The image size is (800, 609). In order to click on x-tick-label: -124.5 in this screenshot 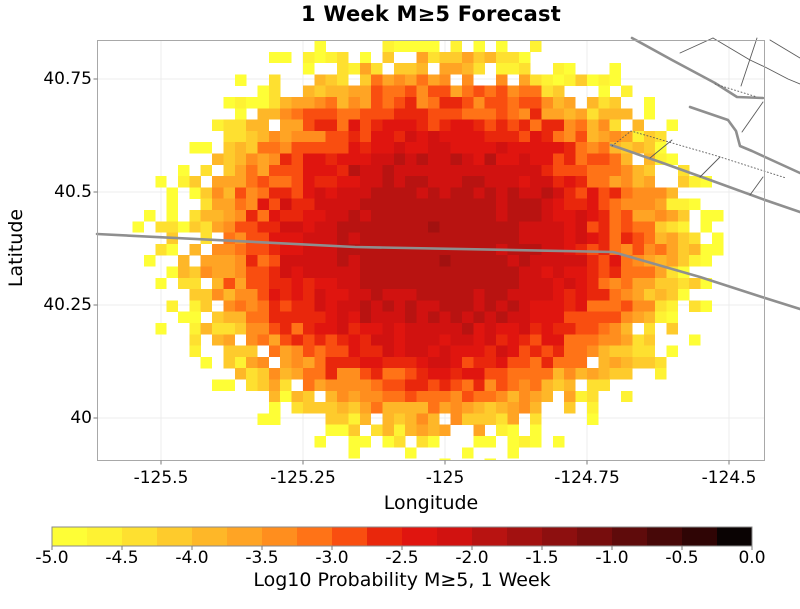, I will do `click(729, 478)`.